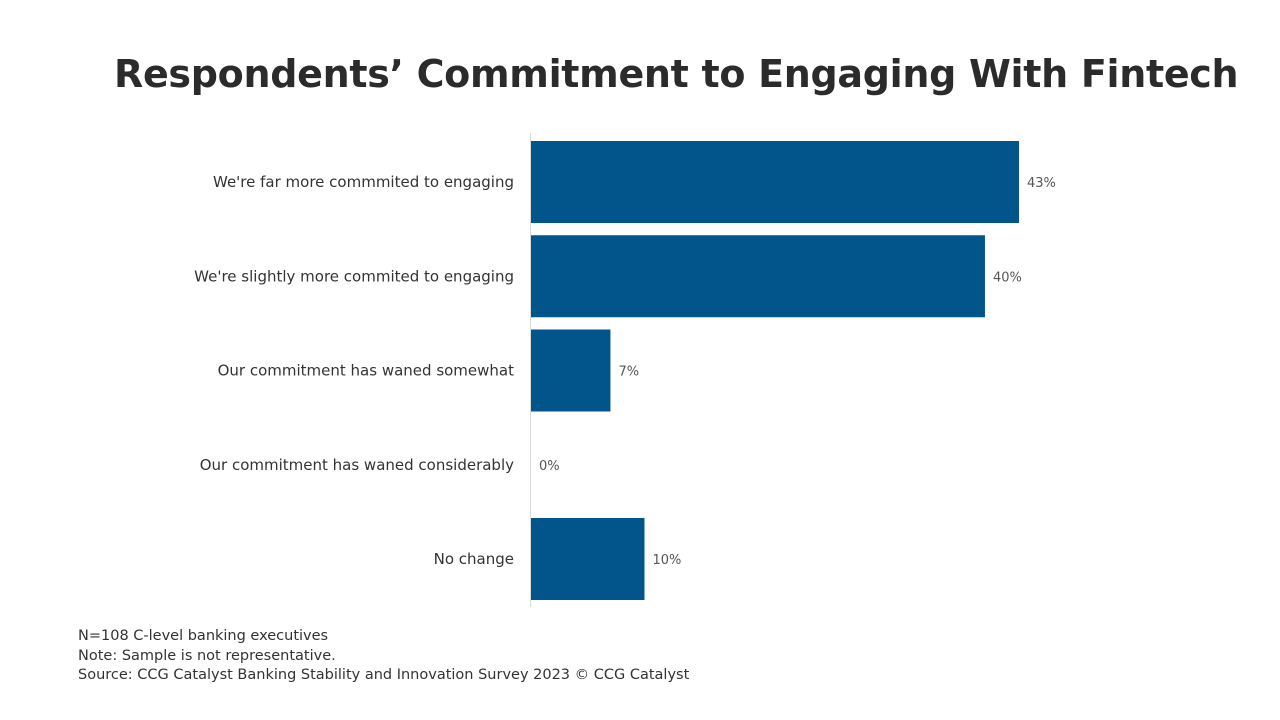 This screenshot has height=720, width=1280. Describe the element at coordinates (207, 655) in the screenshot. I see `representation-note: Note: Sample is not representative.` at that location.